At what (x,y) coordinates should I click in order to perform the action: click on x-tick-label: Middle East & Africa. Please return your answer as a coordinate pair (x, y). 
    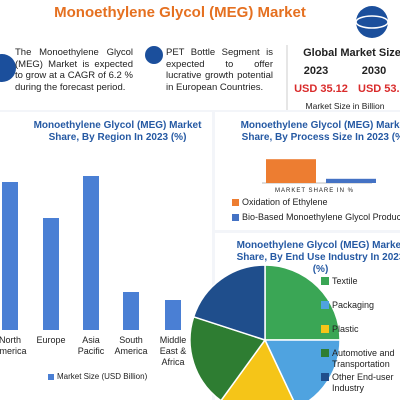
    Looking at the image, I should click on (173, 351).